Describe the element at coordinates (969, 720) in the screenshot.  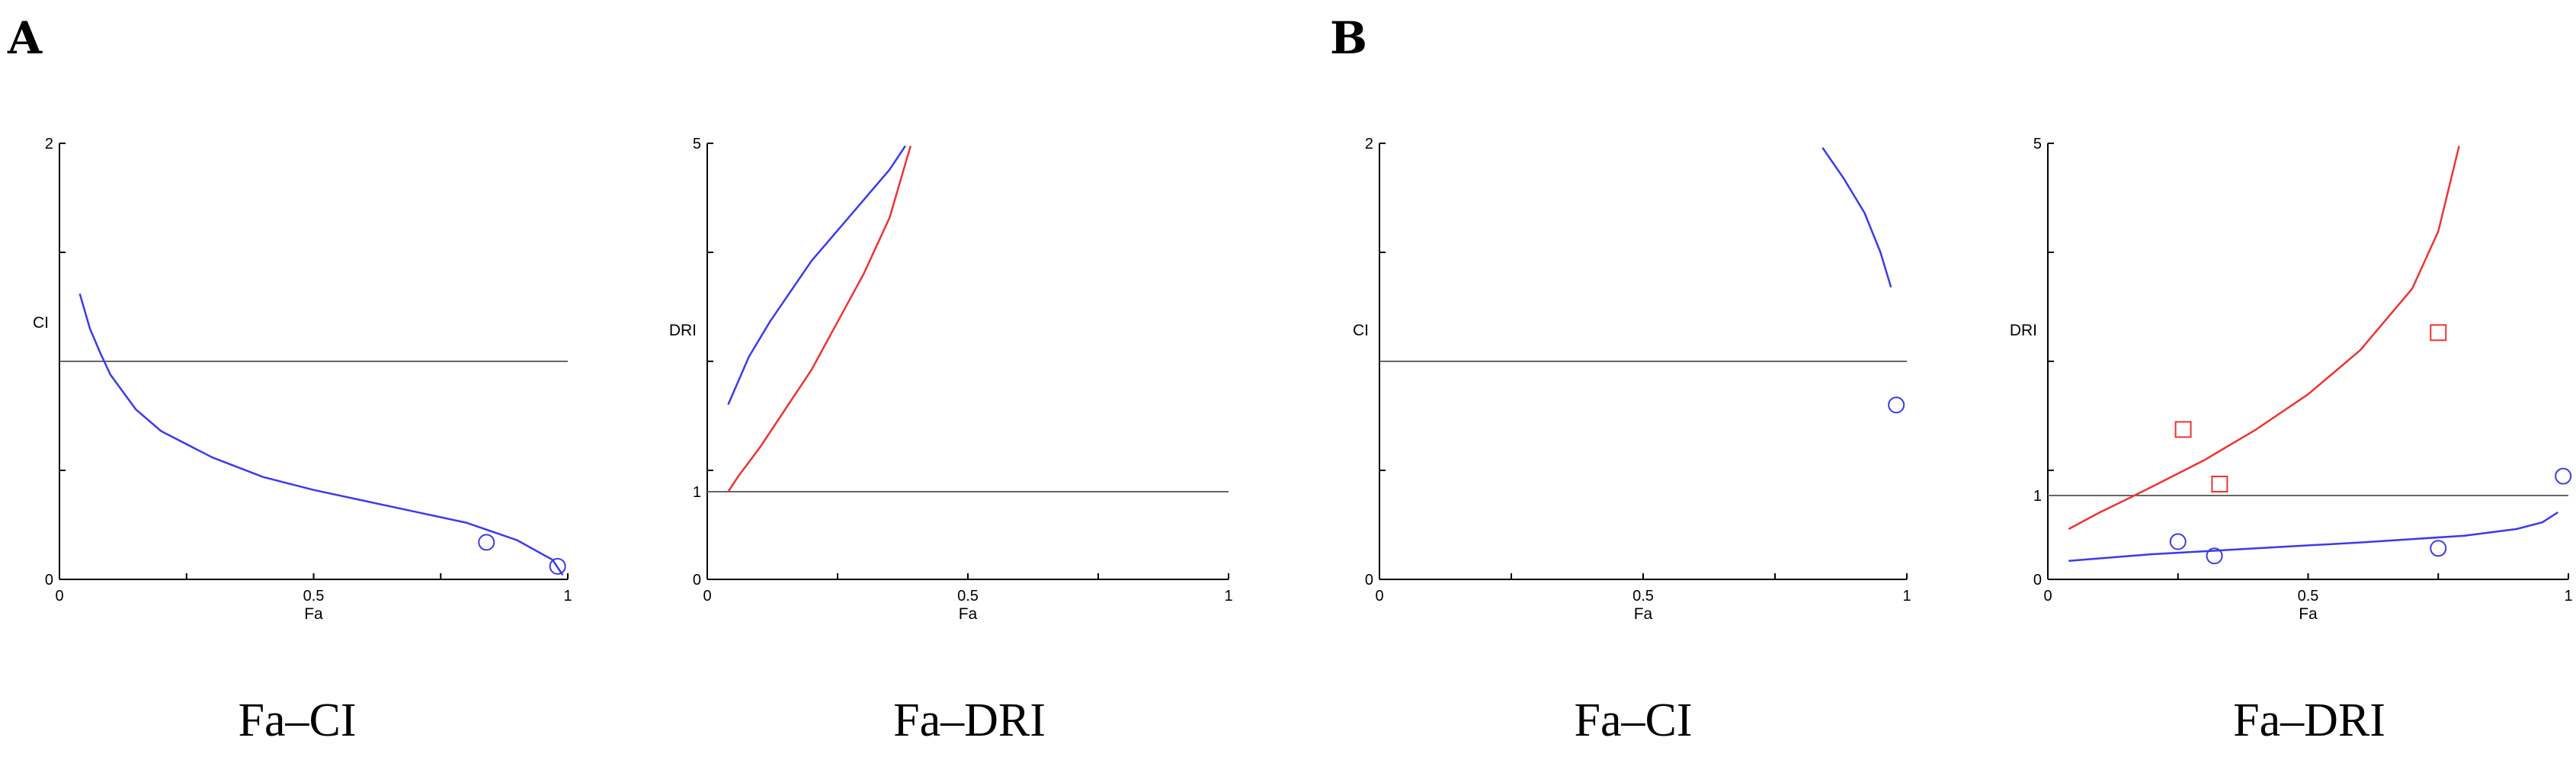
I see `caption-a-fa-dri: Fa–DRI` at that location.